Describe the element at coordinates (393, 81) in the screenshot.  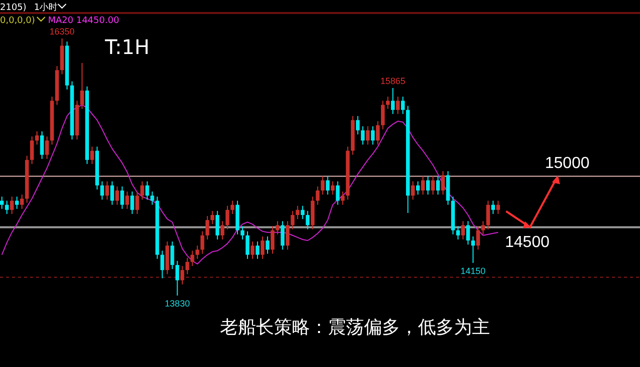
I see `annotation: 15865` at that location.